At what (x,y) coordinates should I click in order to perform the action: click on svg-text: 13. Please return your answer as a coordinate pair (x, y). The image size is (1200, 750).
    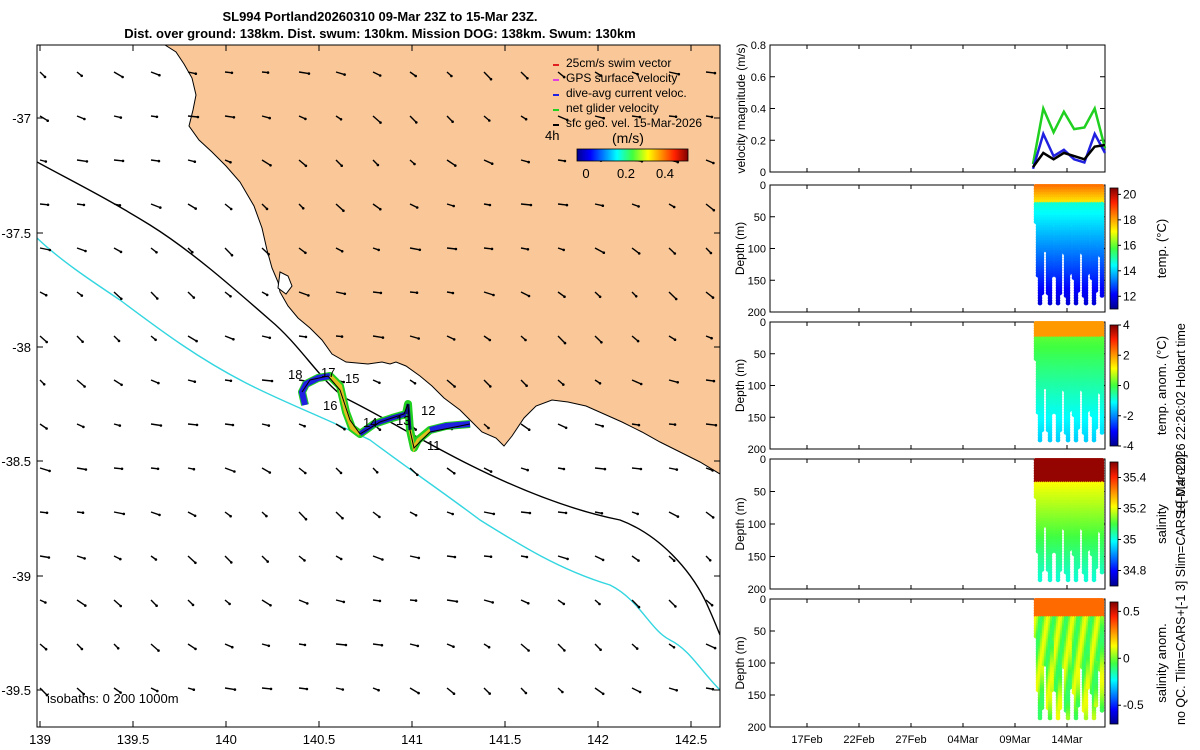
    Looking at the image, I should click on (403, 420).